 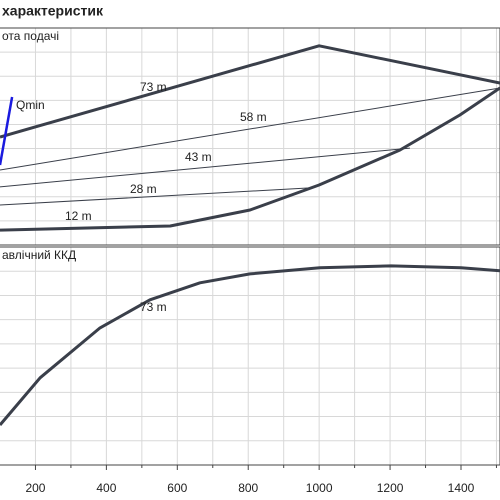 What do you see at coordinates (143, 189) in the screenshot?
I see `series-label: 28 m` at bounding box center [143, 189].